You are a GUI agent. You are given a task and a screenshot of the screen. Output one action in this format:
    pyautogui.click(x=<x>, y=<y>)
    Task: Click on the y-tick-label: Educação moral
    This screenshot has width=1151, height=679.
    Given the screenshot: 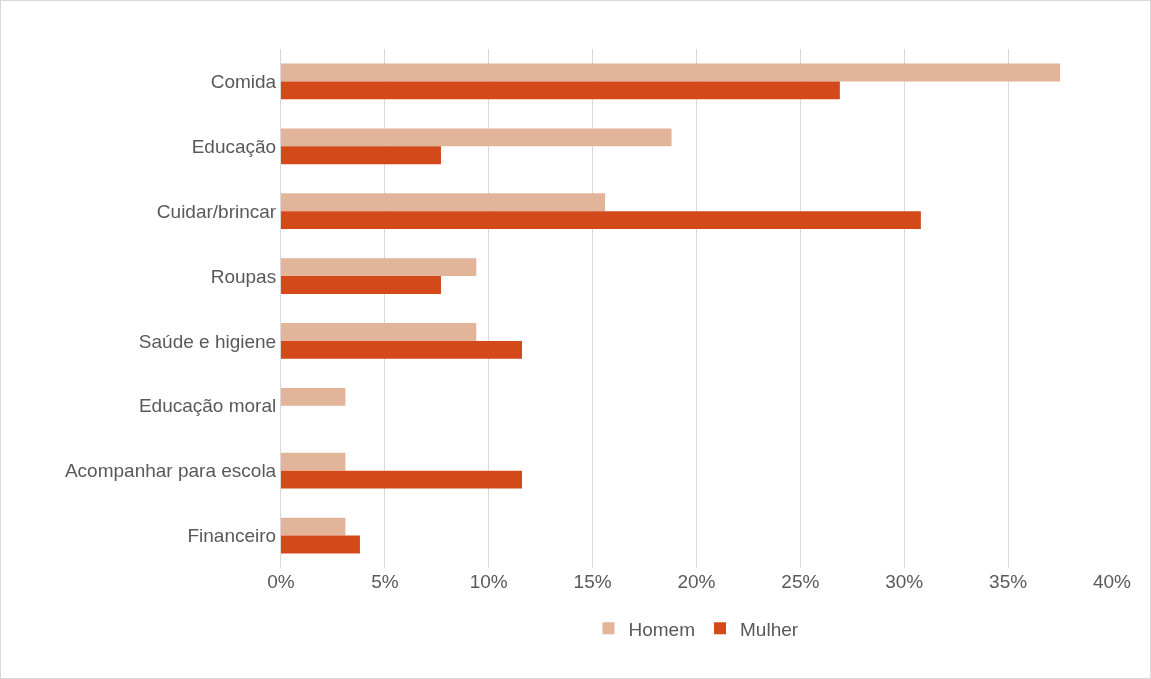 What is the action you would take?
    pyautogui.click(x=207, y=406)
    